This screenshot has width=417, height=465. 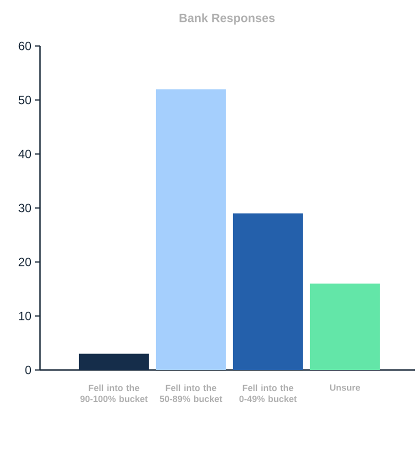 I want to click on y-tick-label: 60, so click(x=25, y=46).